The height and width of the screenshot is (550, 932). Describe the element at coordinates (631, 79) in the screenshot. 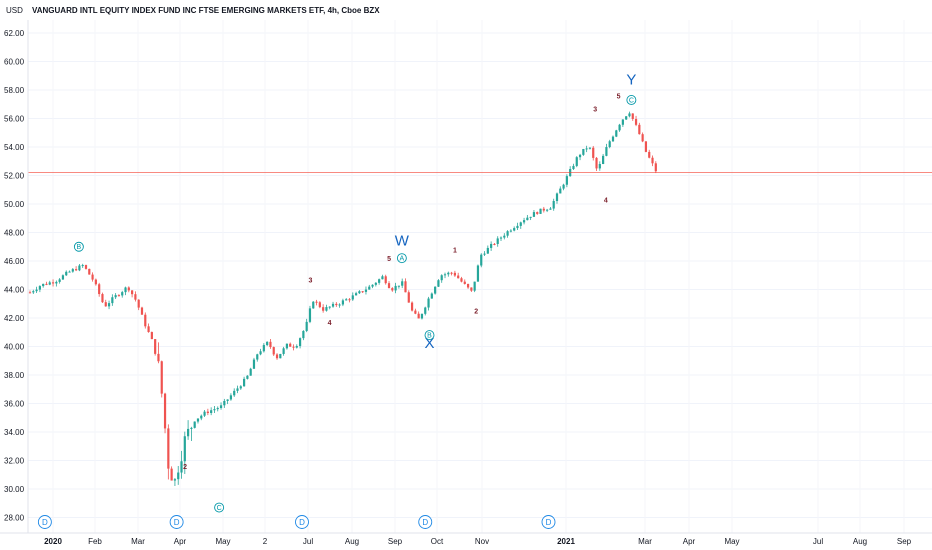

I see `wave-letter-label: Y` at that location.